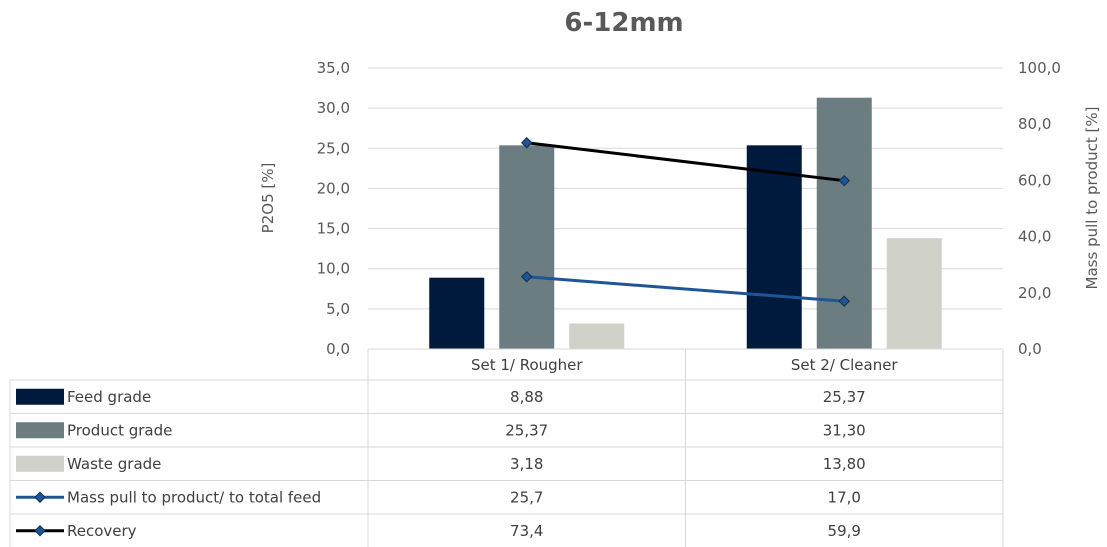  I want to click on category-label: Set 1/ Rougher, so click(527, 365).